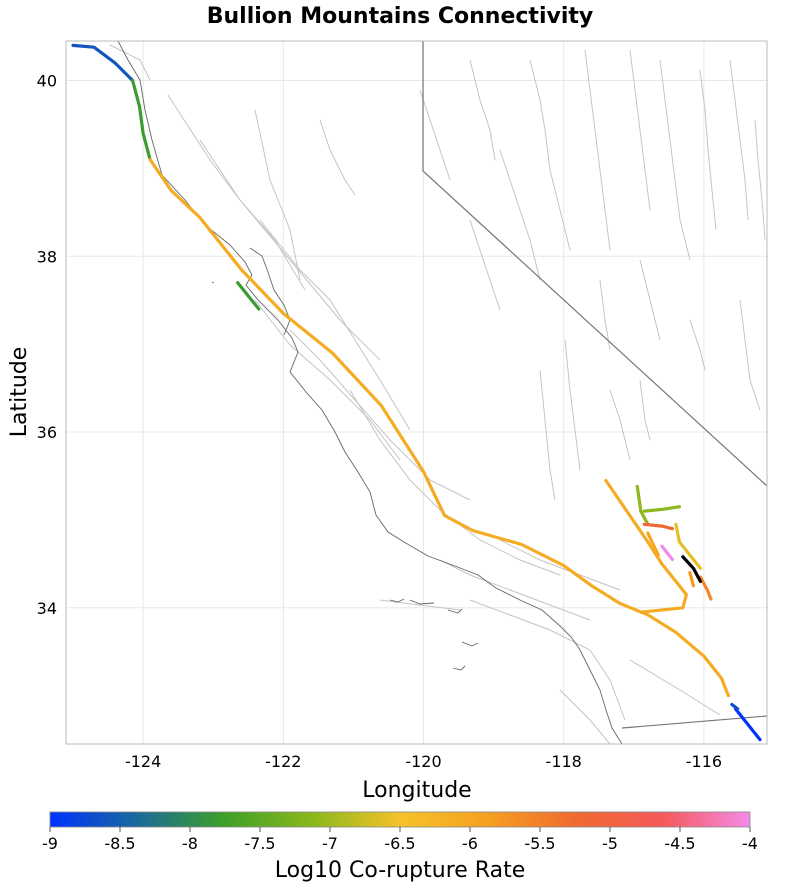  What do you see at coordinates (470, 843) in the screenshot?
I see `colorbar-tick-label: -6` at bounding box center [470, 843].